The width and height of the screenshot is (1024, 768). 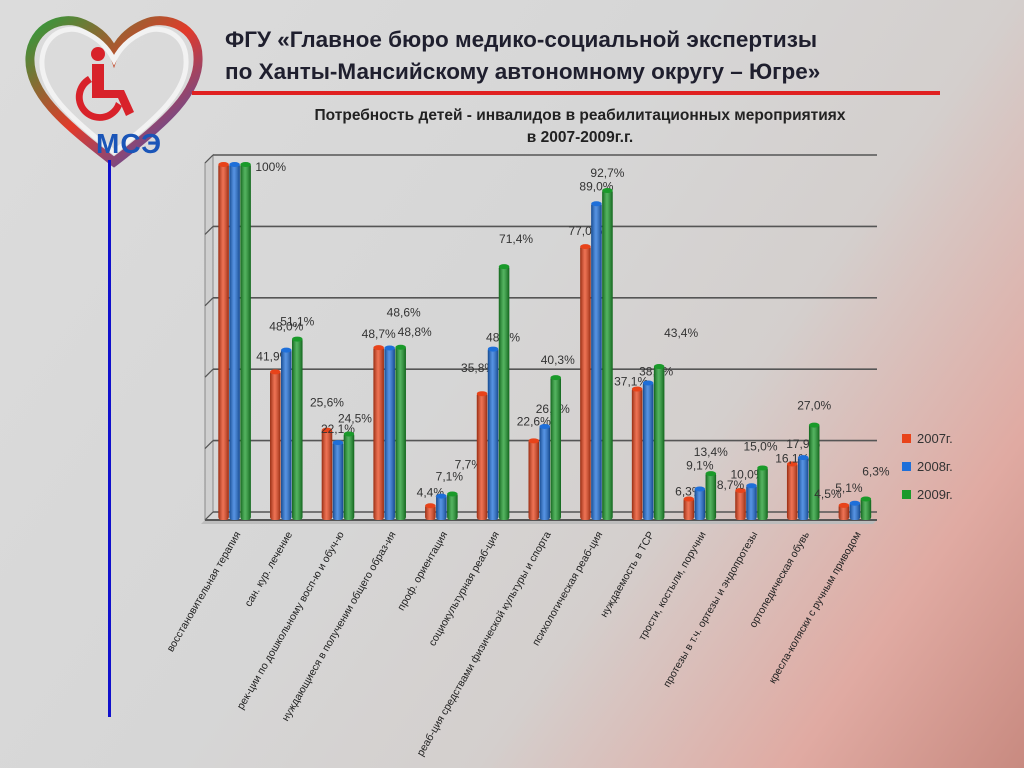 I want to click on data-label: 9,1%, so click(x=700, y=466).